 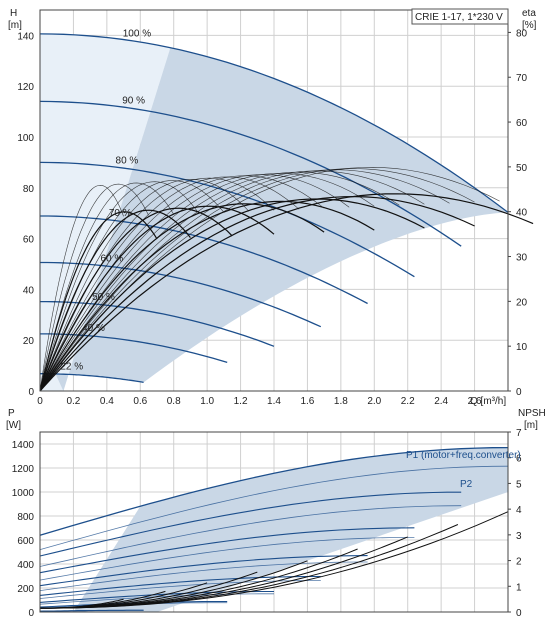 What do you see at coordinates (23, 469) in the screenshot?
I see `power-tick-label: 1200` at bounding box center [23, 469].